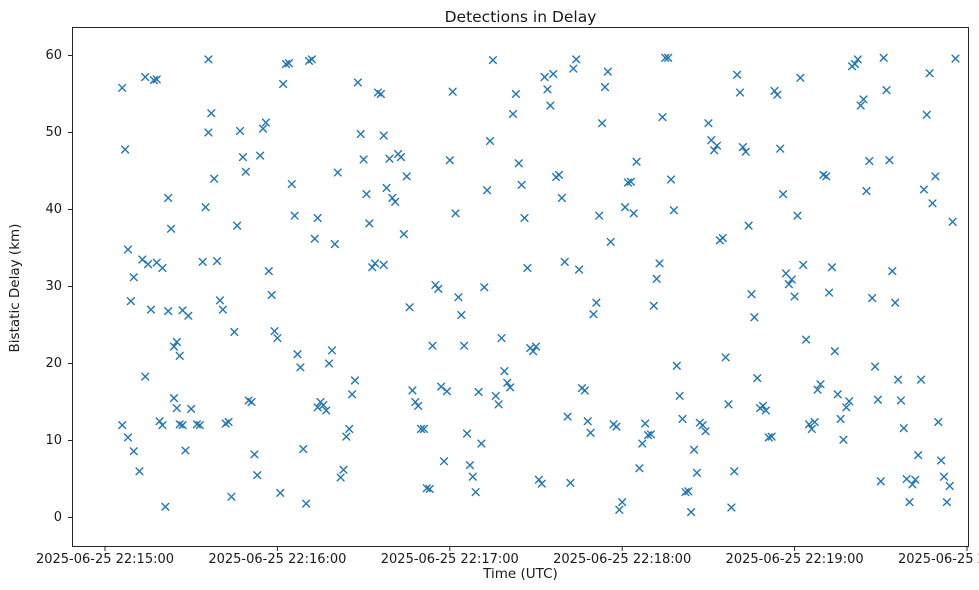  I want to click on y-tick-label: 60, so click(53, 55).